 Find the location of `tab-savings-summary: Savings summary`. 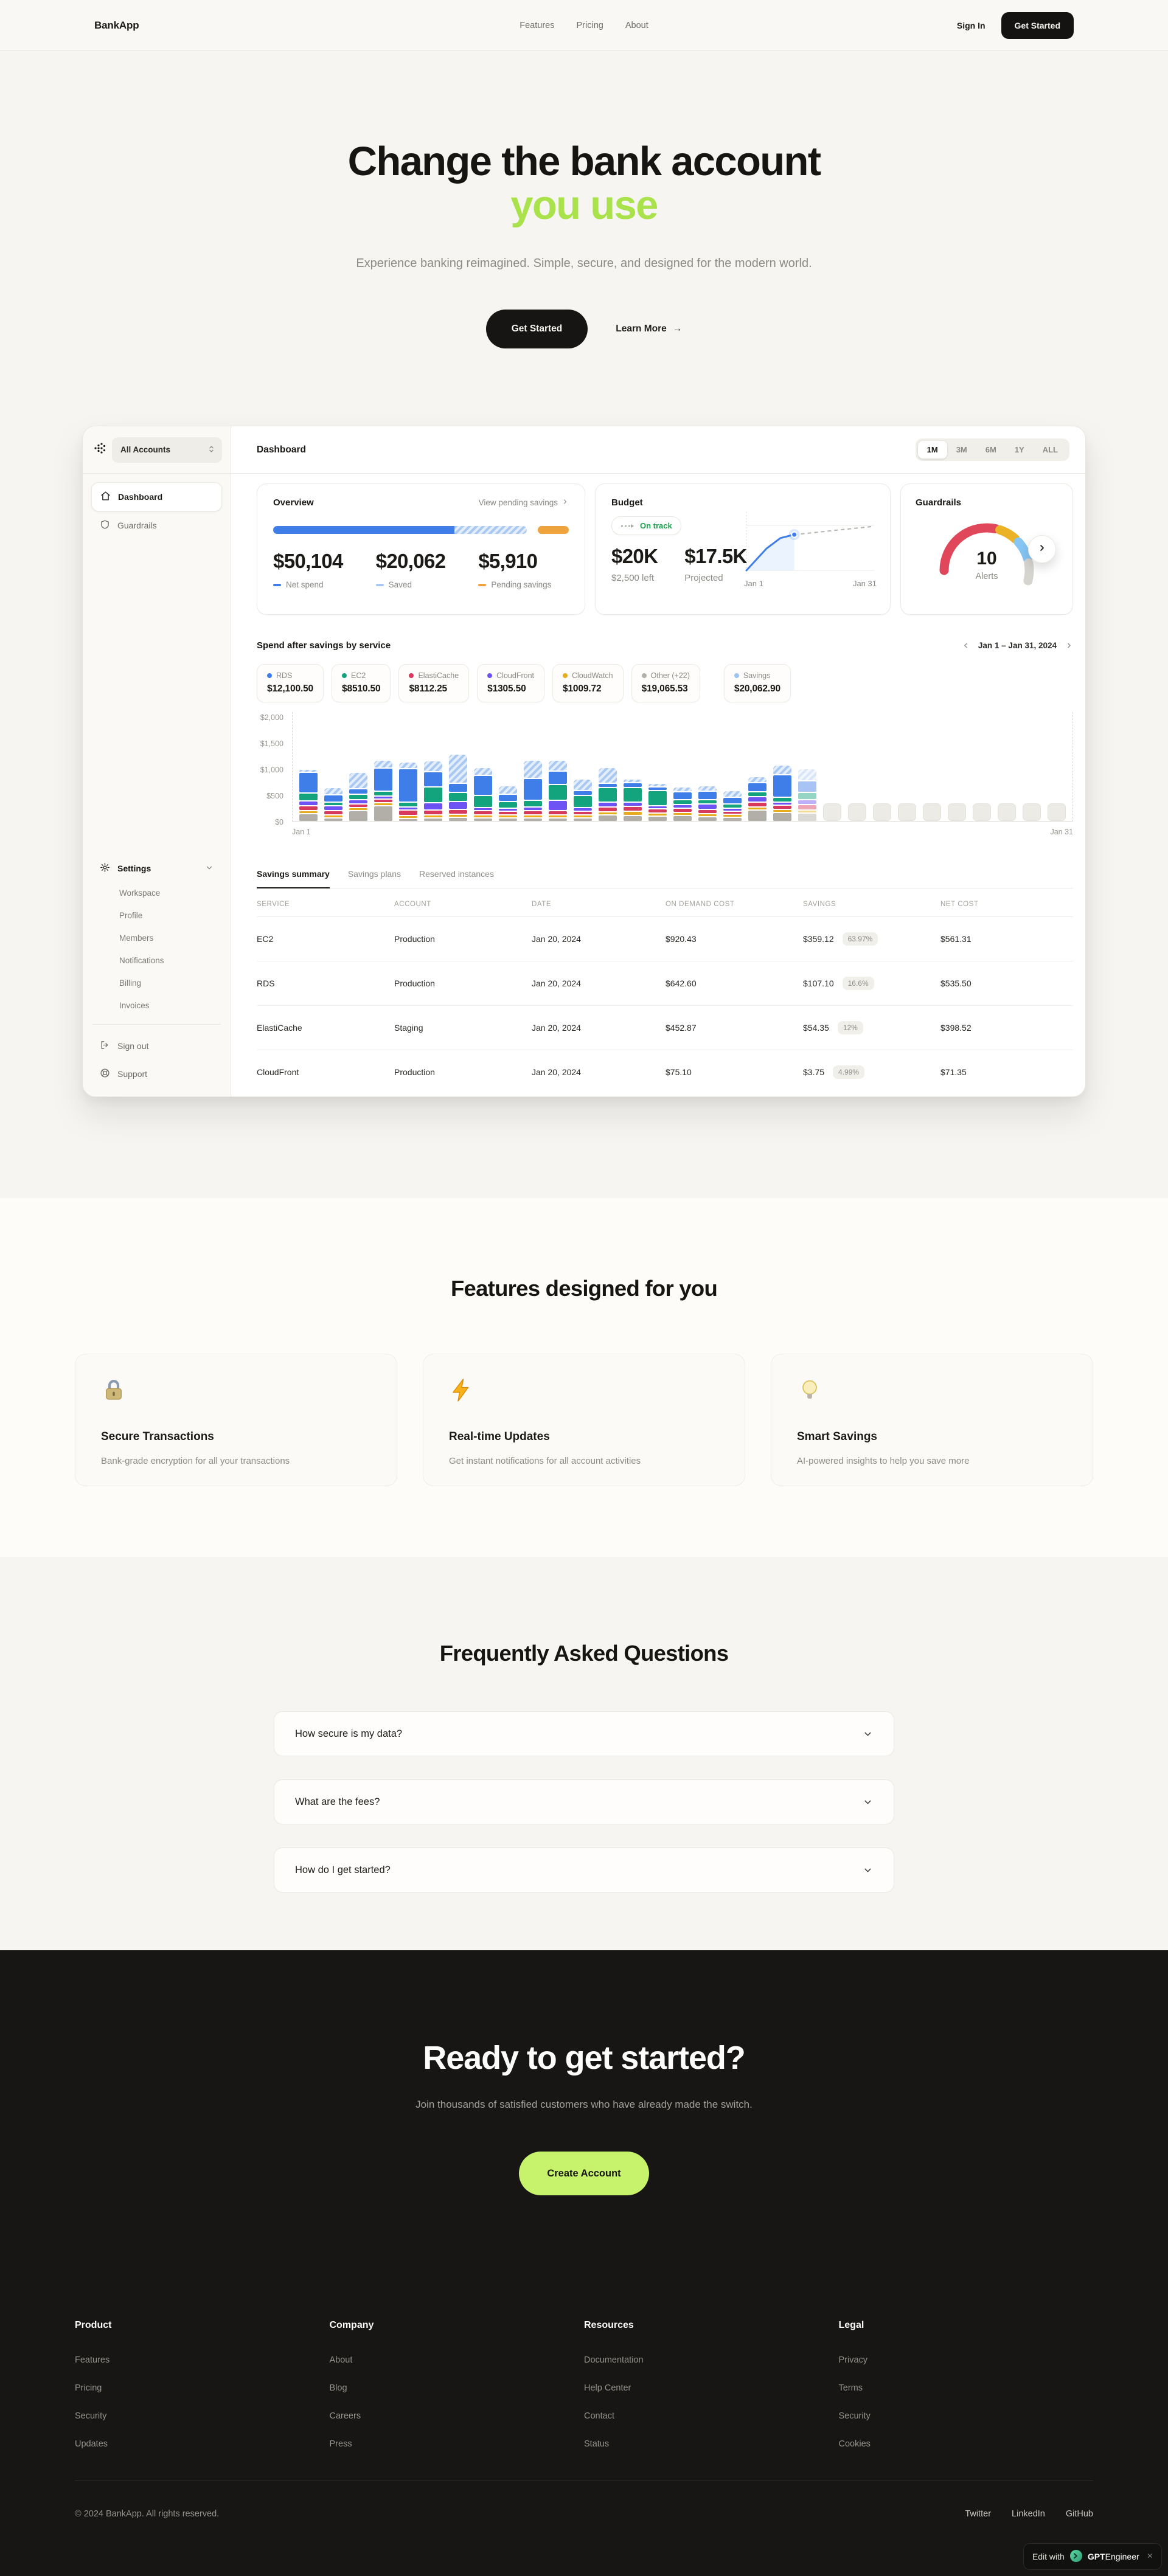

tab-savings-summary: Savings summary is located at coordinates (293, 878).